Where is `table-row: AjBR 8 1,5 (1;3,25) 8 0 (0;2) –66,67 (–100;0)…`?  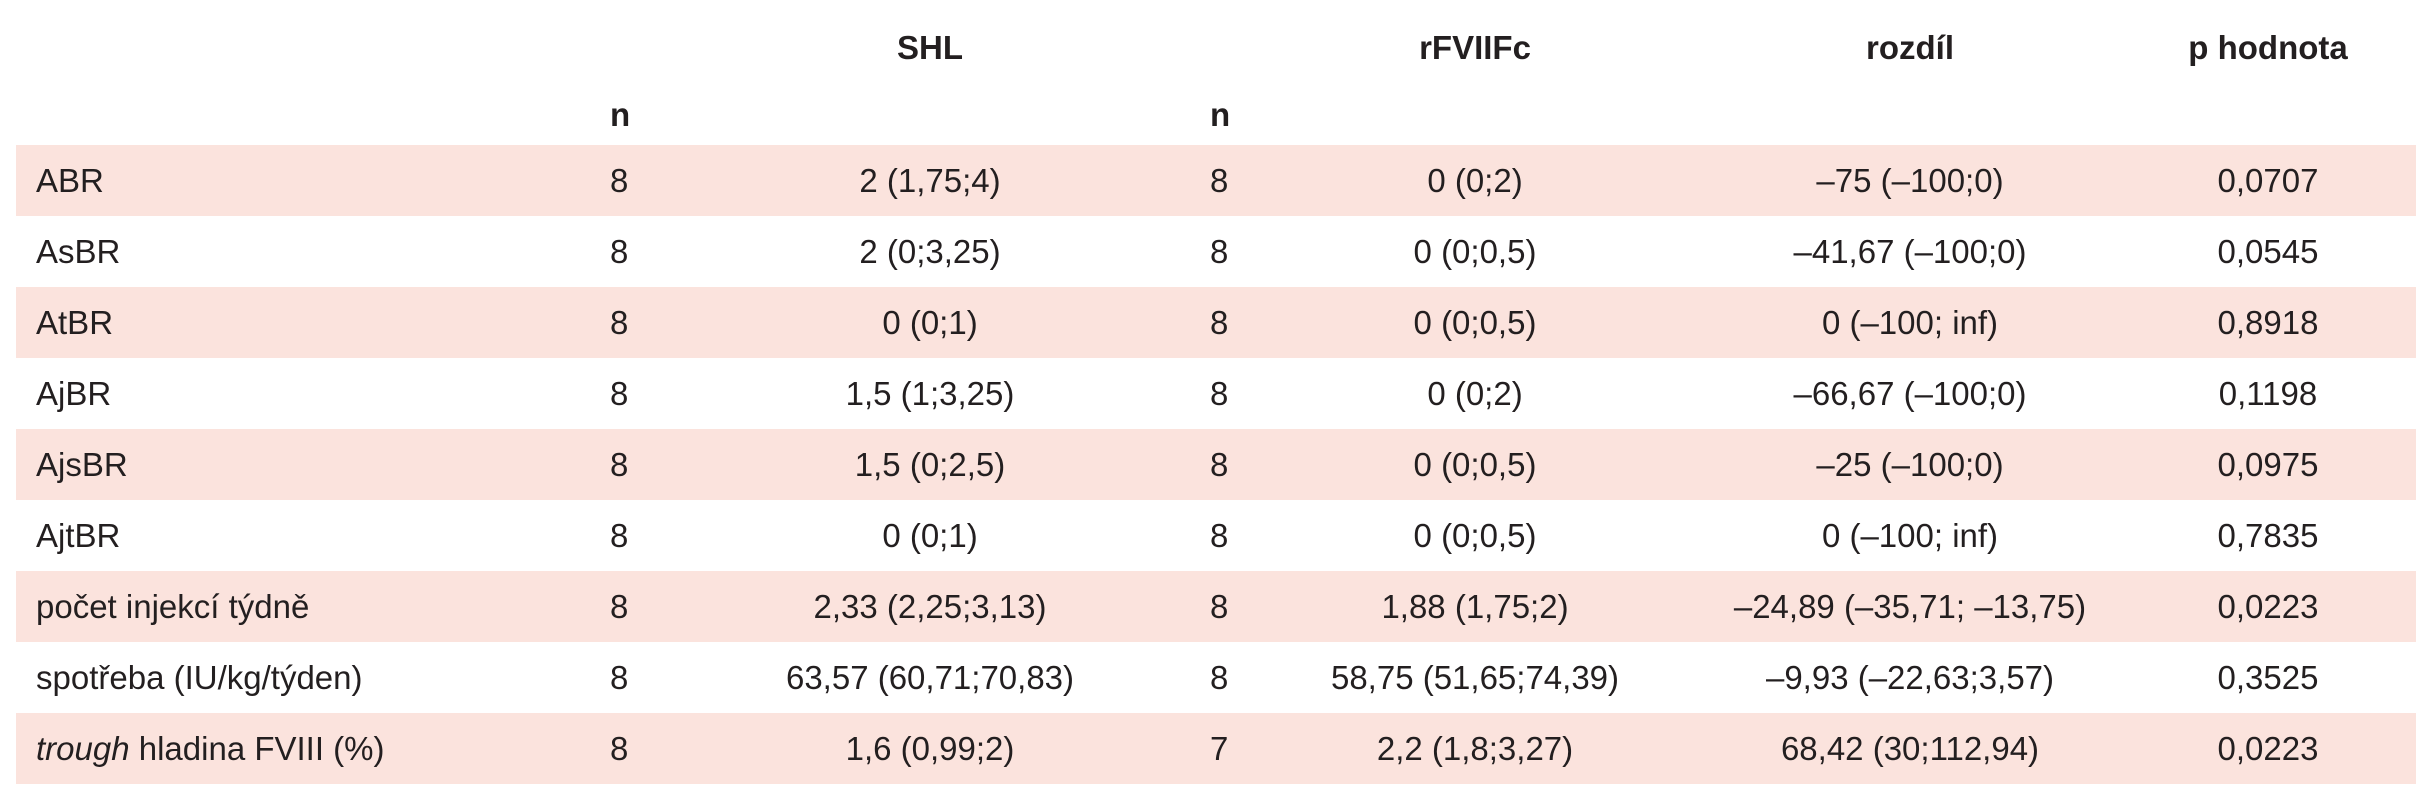
table-row: AjBR 8 1,5 (1;3,25) 8 0 (0;2) –66,67 (–100;0)… is located at coordinates (1216, 393).